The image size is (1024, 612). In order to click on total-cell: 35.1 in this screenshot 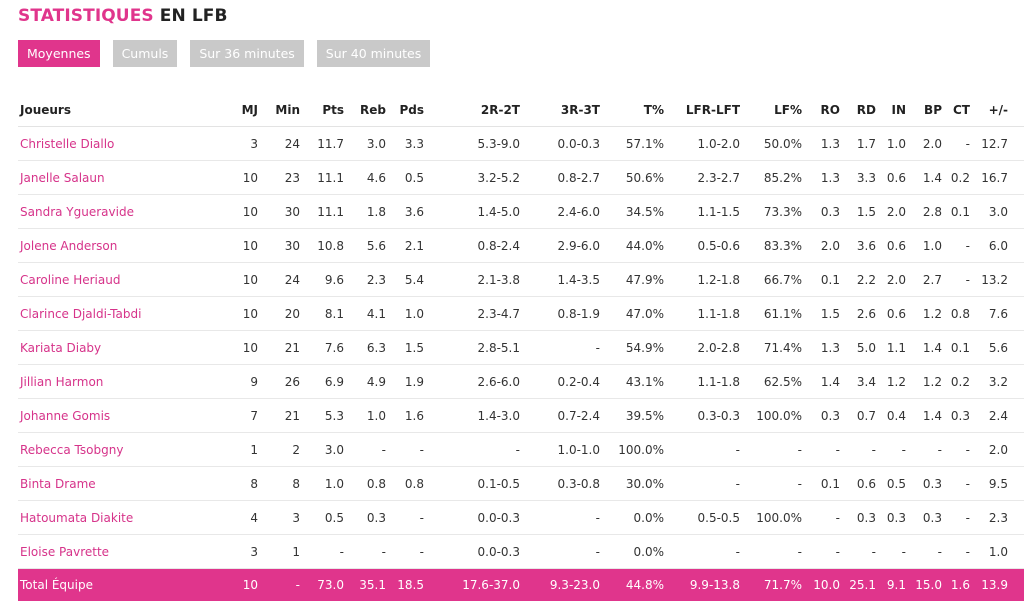, I will do `click(369, 584)`.